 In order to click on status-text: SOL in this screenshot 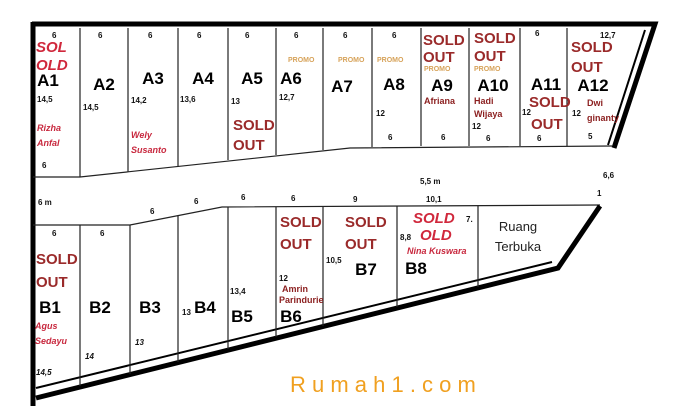, I will do `click(51, 47)`.